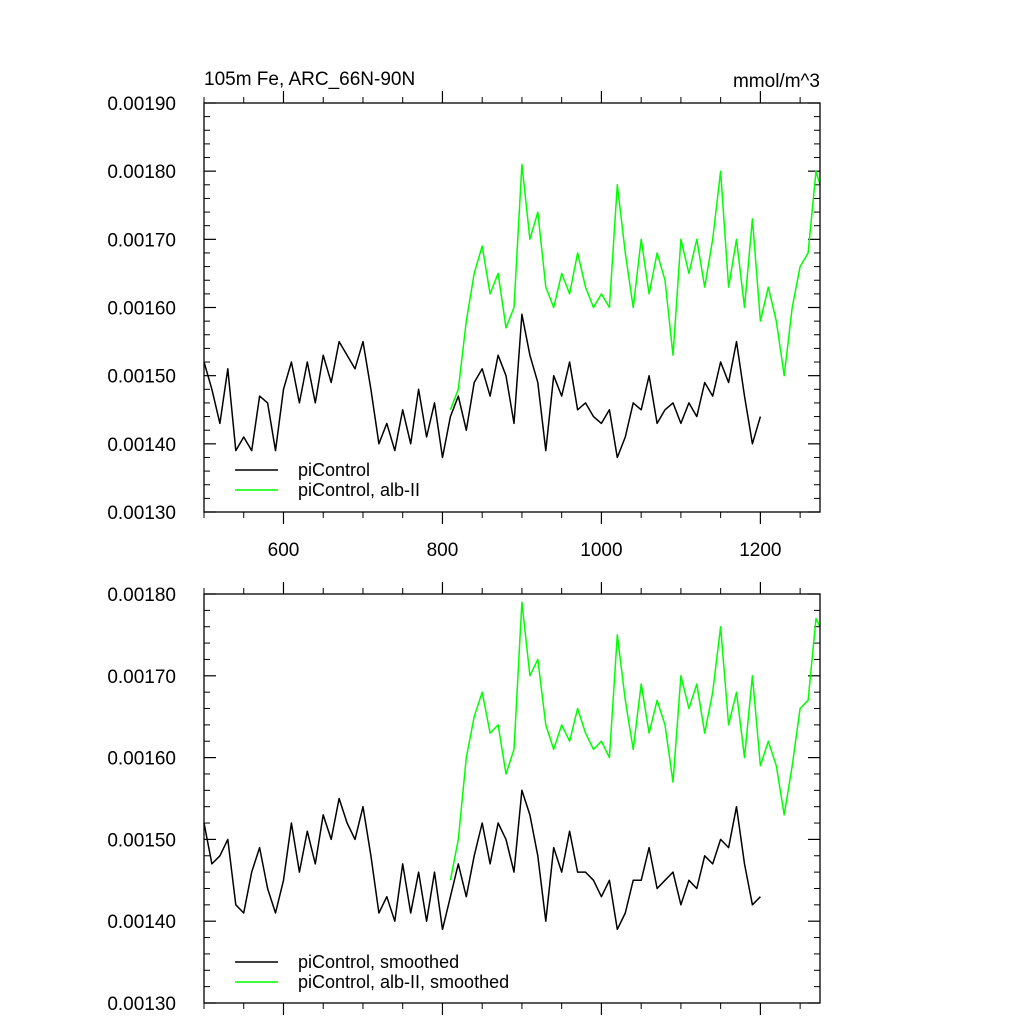 The height and width of the screenshot is (1024, 1024). Describe the element at coordinates (601, 550) in the screenshot. I see `x-tick-label: 1000` at that location.